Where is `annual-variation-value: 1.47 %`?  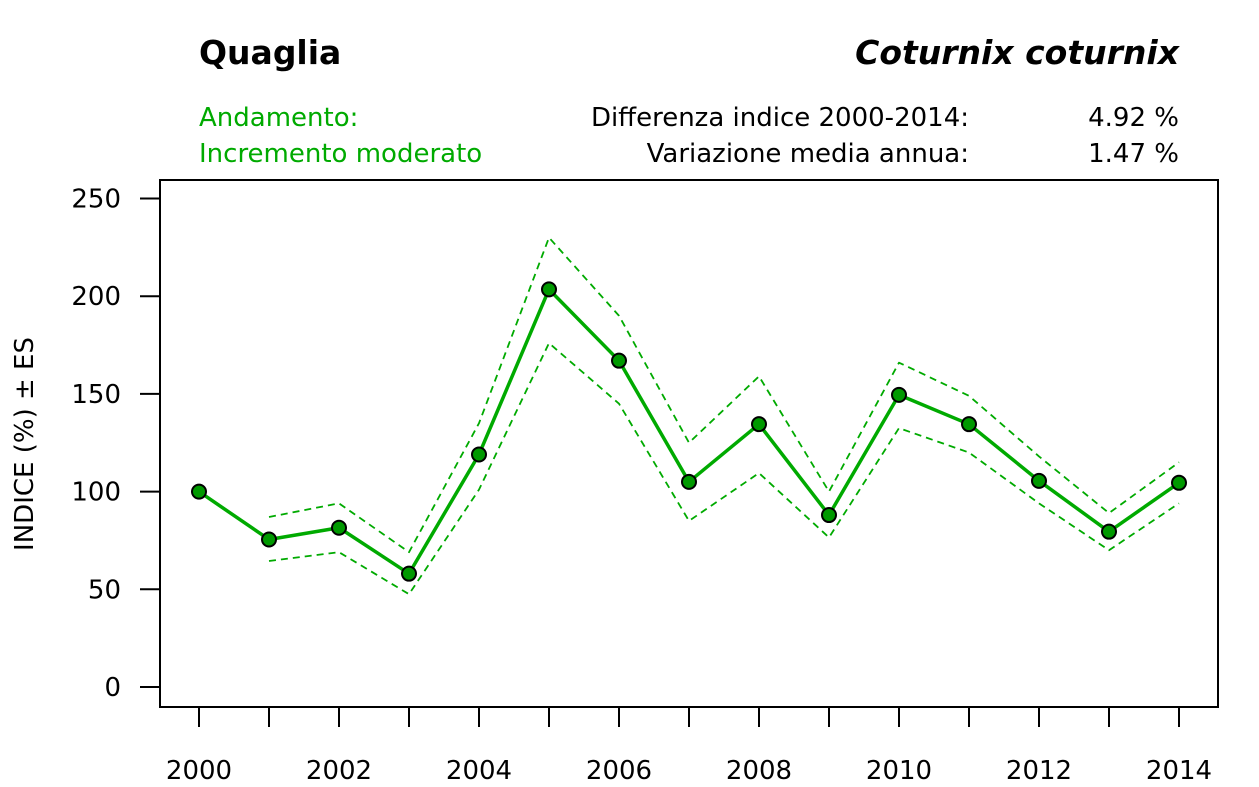 annual-variation-value: 1.47 % is located at coordinates (1133, 154).